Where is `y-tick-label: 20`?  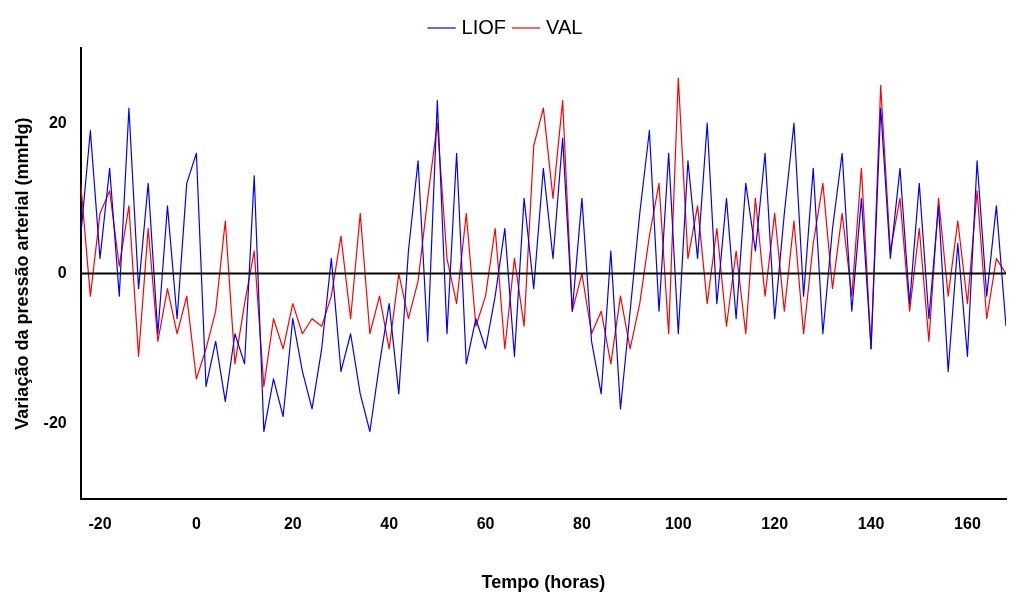 y-tick-label: 20 is located at coordinates (57, 122).